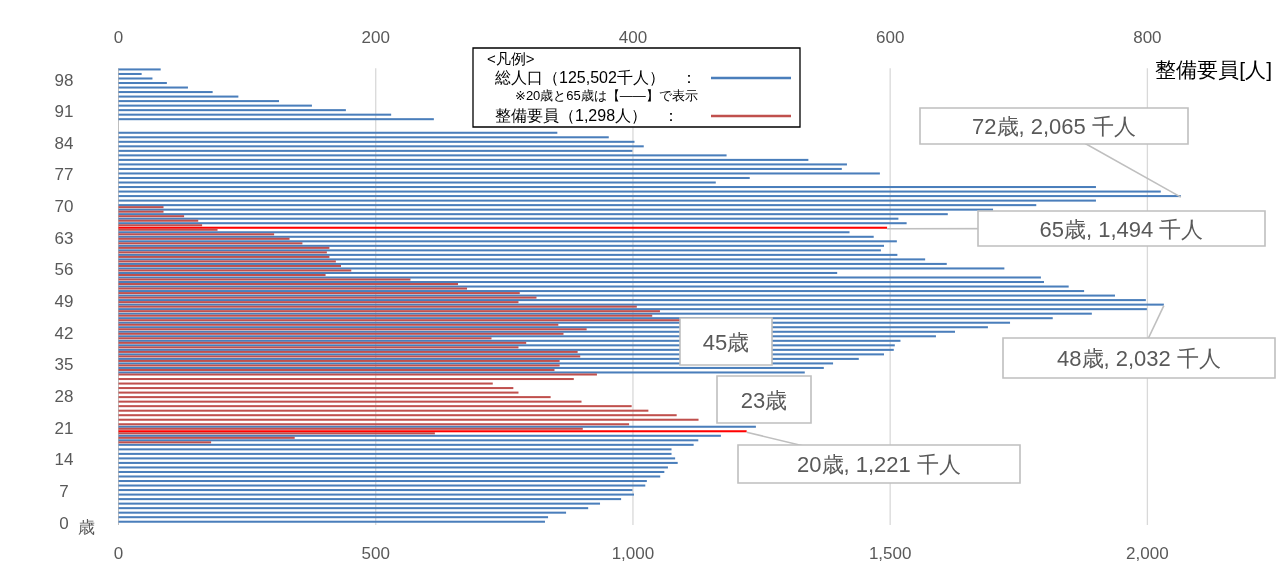 The height and width of the screenshot is (565, 1285). What do you see at coordinates (1147, 37) in the screenshot?
I see `x2-tick-label: 800` at bounding box center [1147, 37].